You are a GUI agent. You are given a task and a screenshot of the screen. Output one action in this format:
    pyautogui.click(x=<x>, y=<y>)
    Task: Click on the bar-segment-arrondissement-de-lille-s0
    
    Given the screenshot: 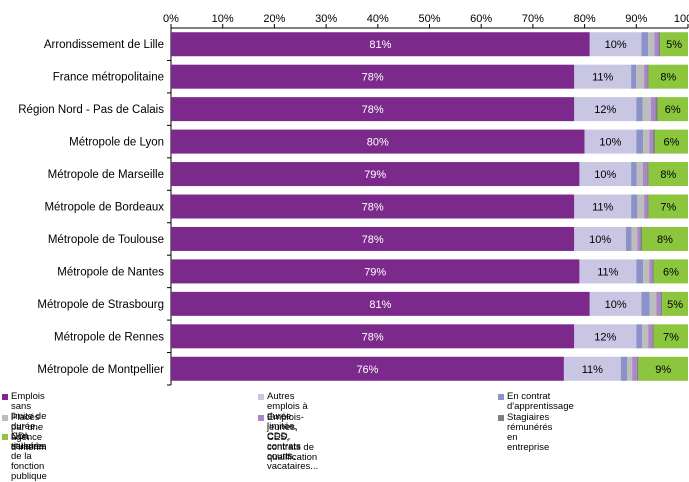 What is the action you would take?
    pyautogui.click(x=380, y=44)
    